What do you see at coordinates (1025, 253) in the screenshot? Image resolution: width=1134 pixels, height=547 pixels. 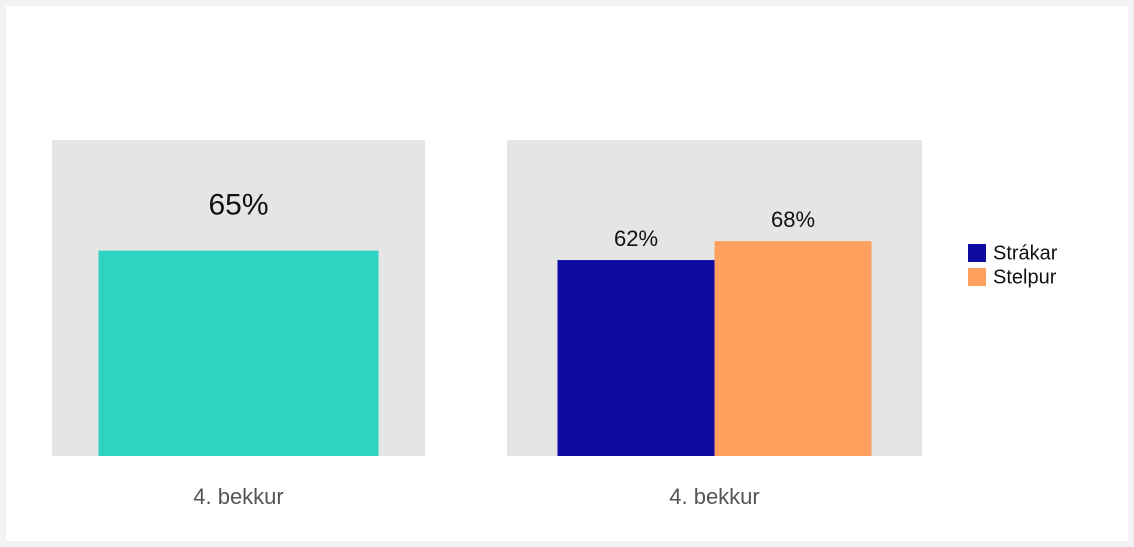 I see `legend-label: Strákar` at bounding box center [1025, 253].